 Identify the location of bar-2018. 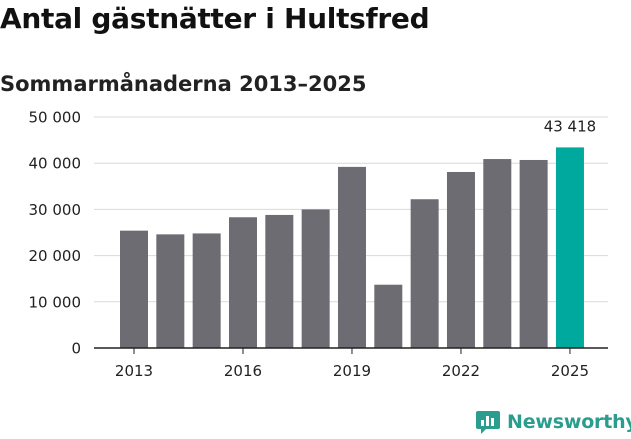
(315, 278).